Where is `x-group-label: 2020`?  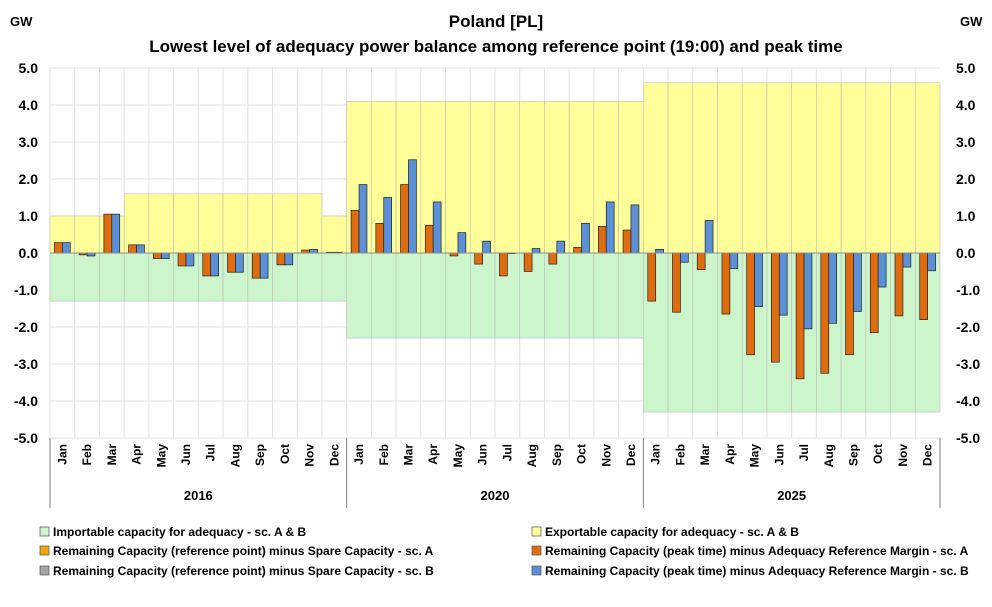
x-group-label: 2020 is located at coordinates (495, 495).